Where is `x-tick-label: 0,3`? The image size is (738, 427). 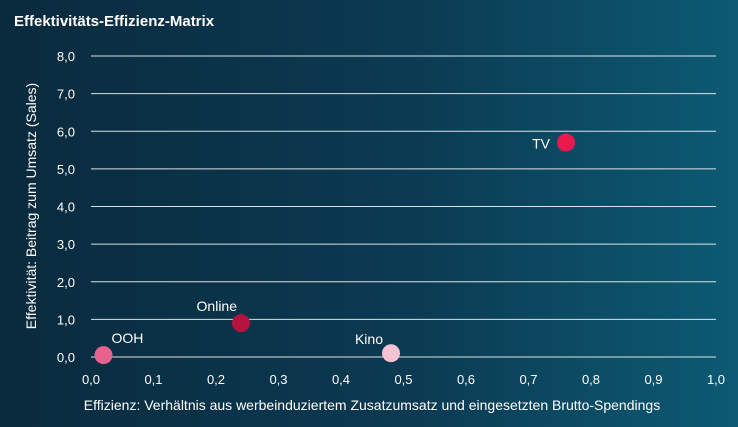
x-tick-label: 0,3 is located at coordinates (278, 379).